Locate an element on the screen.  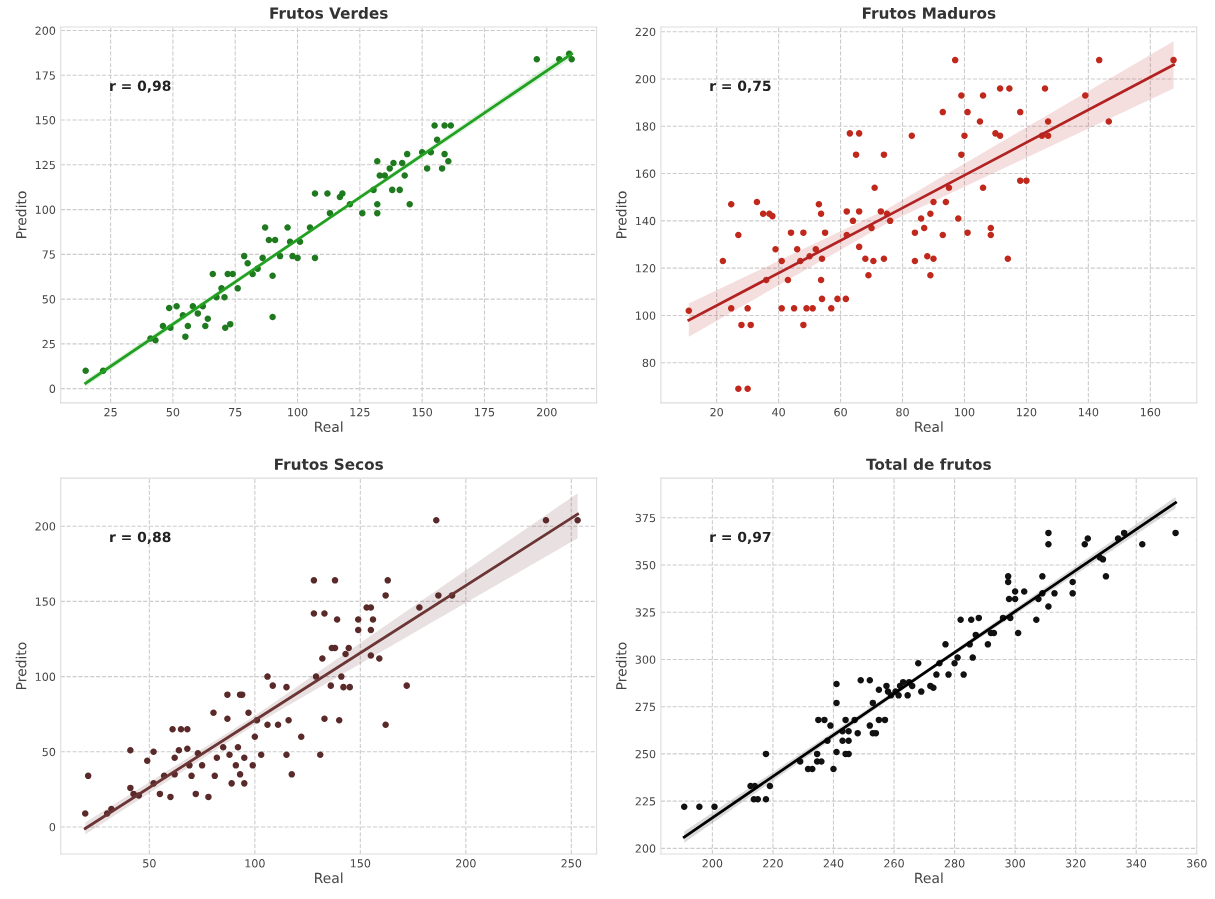
x-tick-label: 300 is located at coordinates (1015, 863).